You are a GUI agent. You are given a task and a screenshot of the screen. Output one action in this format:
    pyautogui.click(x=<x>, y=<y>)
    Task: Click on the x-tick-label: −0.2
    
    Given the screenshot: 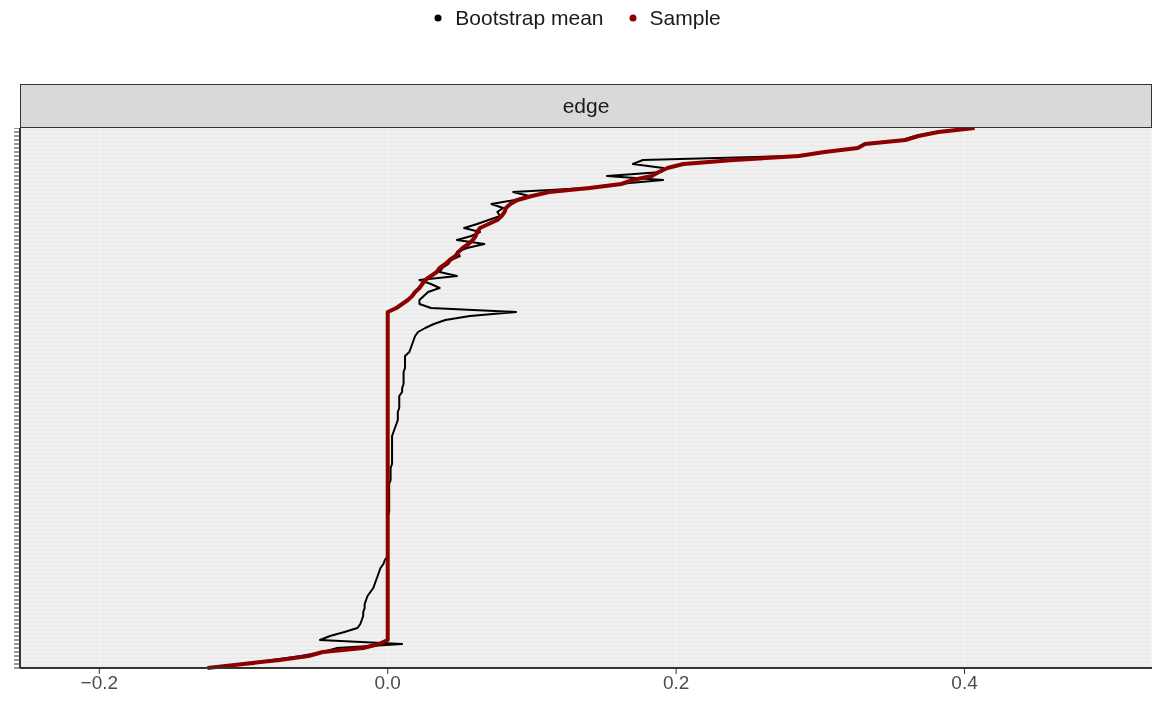 What is the action you would take?
    pyautogui.click(x=99, y=683)
    